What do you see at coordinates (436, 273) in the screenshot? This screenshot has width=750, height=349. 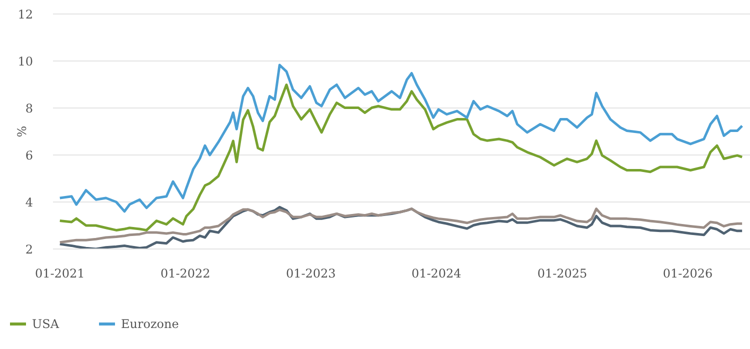 I see `x-tick-label: 01-2024` at bounding box center [436, 273].